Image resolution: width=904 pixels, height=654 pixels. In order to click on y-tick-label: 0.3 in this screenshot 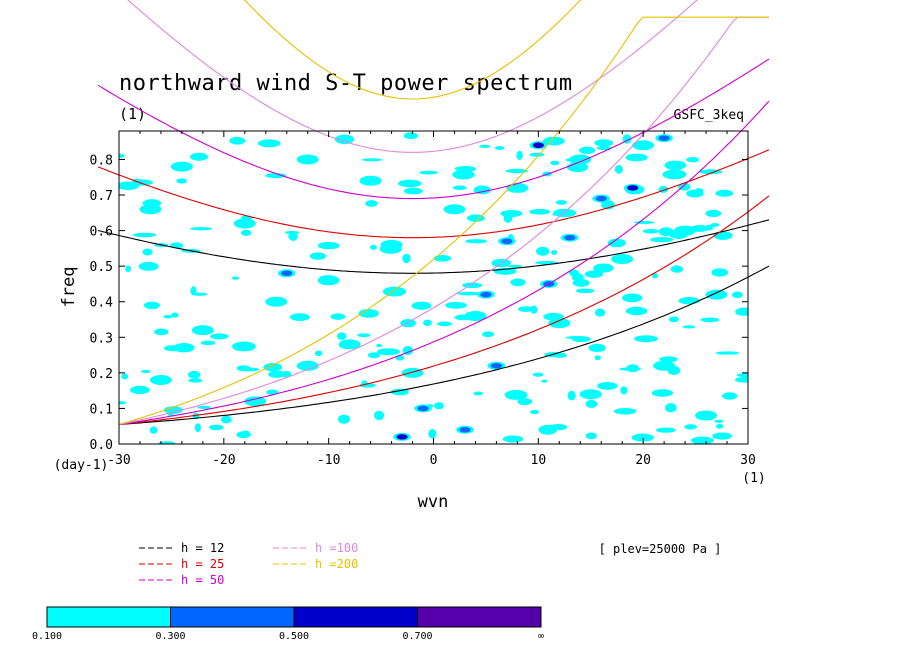, I will do `click(101, 338)`.